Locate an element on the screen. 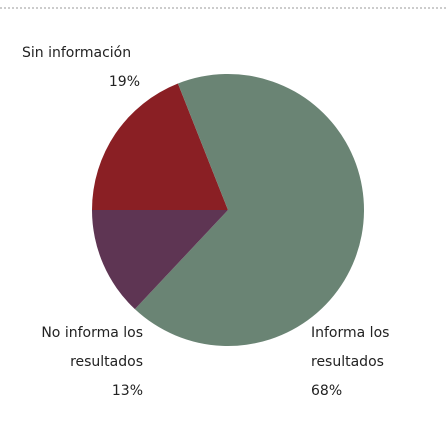 The height and width of the screenshot is (426, 446). label-no-informa: No informa los resultados 13% is located at coordinates (80, 362).